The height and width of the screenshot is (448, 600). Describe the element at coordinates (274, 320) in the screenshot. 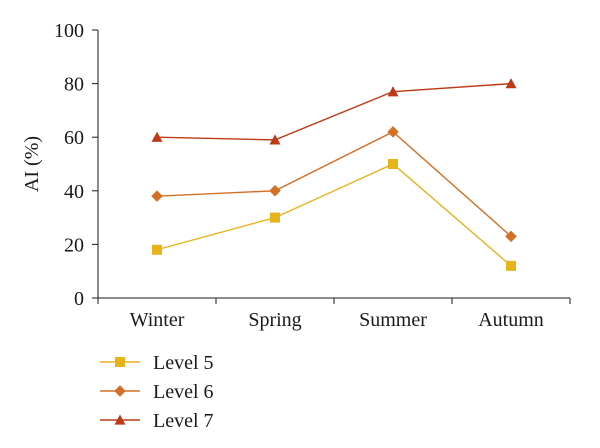

I see `x-tick-label: Spring` at that location.